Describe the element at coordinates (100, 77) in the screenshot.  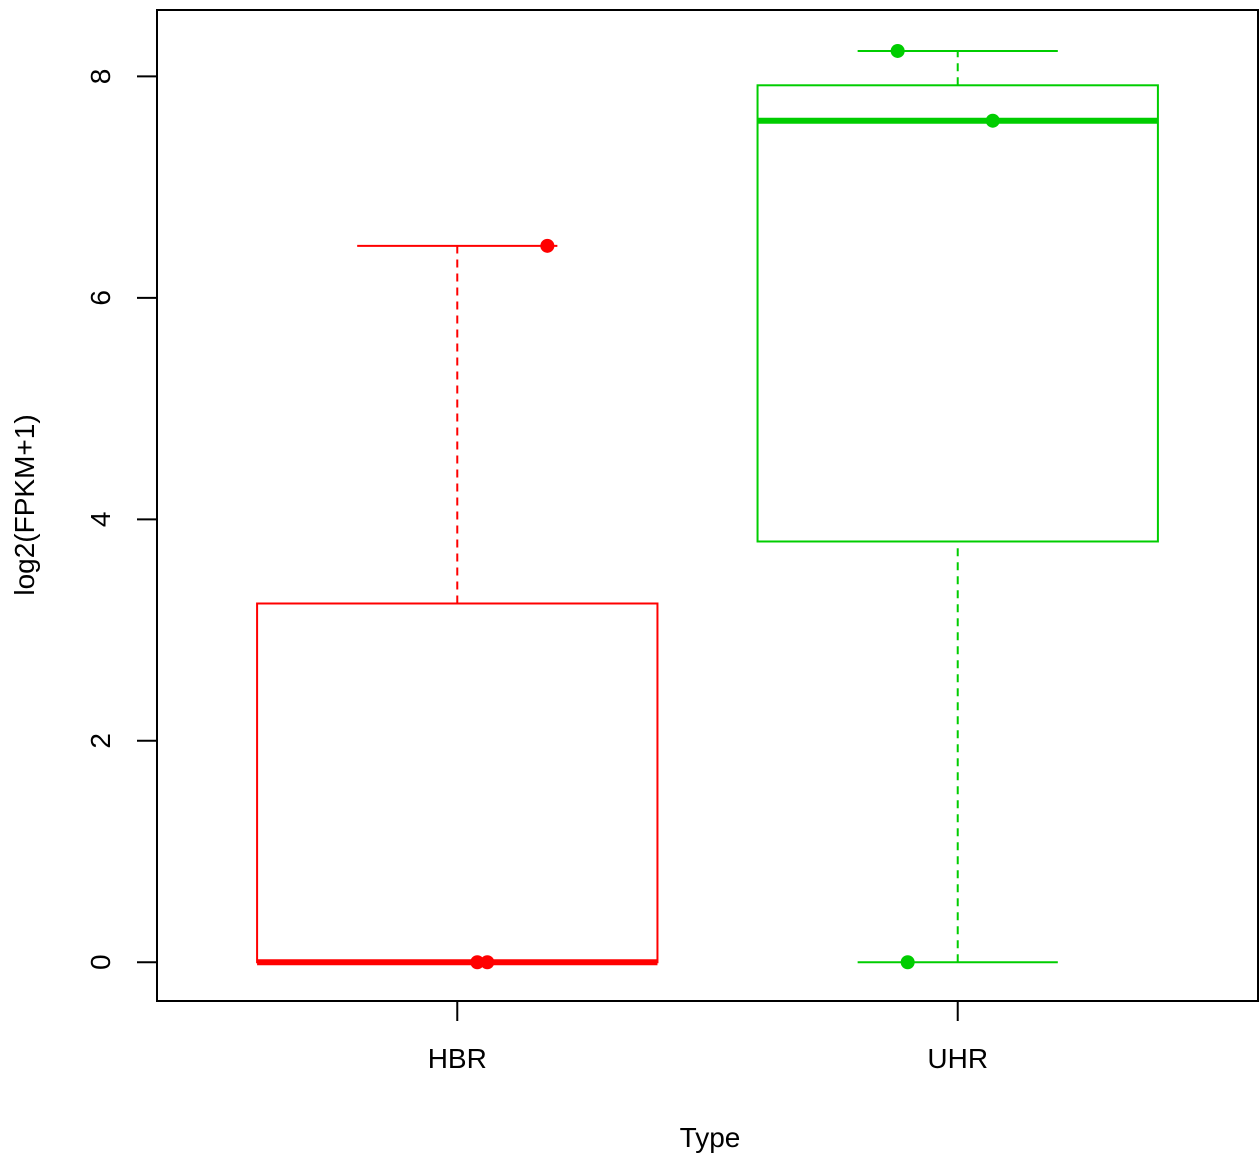
I see `y-tick-label: 8` at that location.